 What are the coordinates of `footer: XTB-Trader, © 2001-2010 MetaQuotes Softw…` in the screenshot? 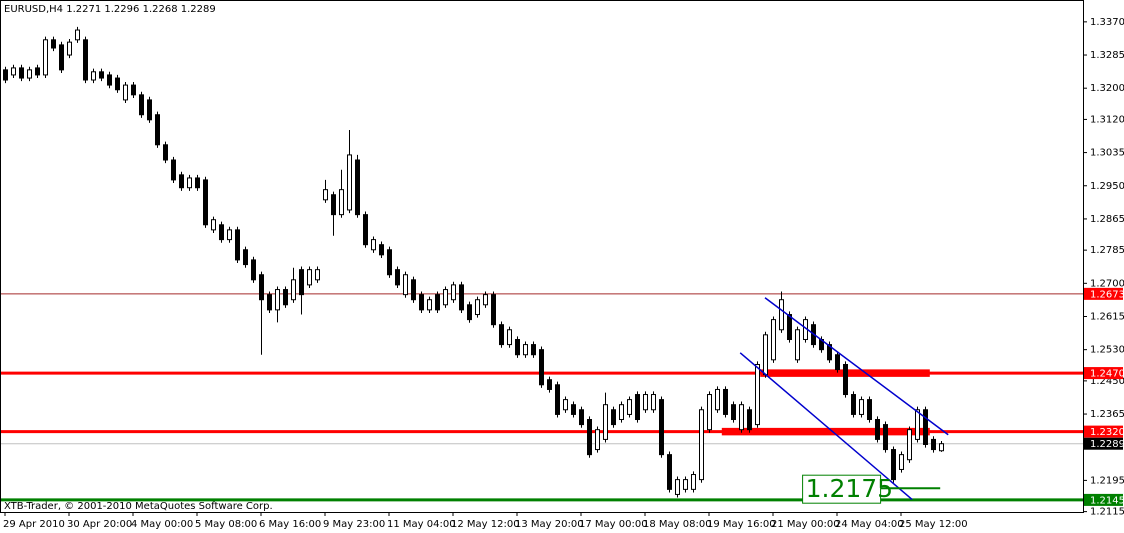 It's located at (138, 506).